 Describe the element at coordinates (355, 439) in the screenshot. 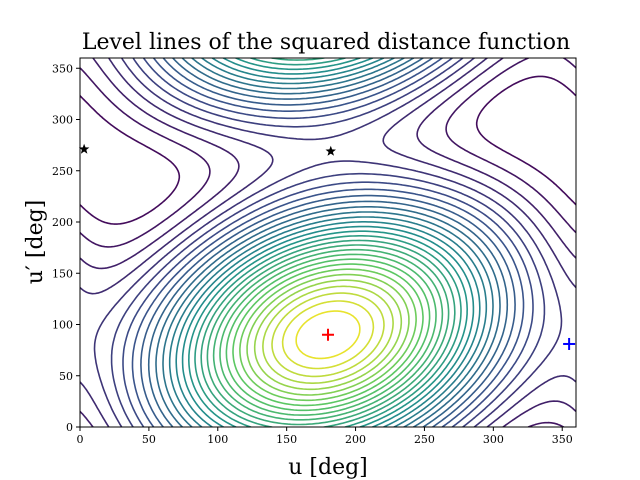

I see `x-tick-label: 200` at that location.